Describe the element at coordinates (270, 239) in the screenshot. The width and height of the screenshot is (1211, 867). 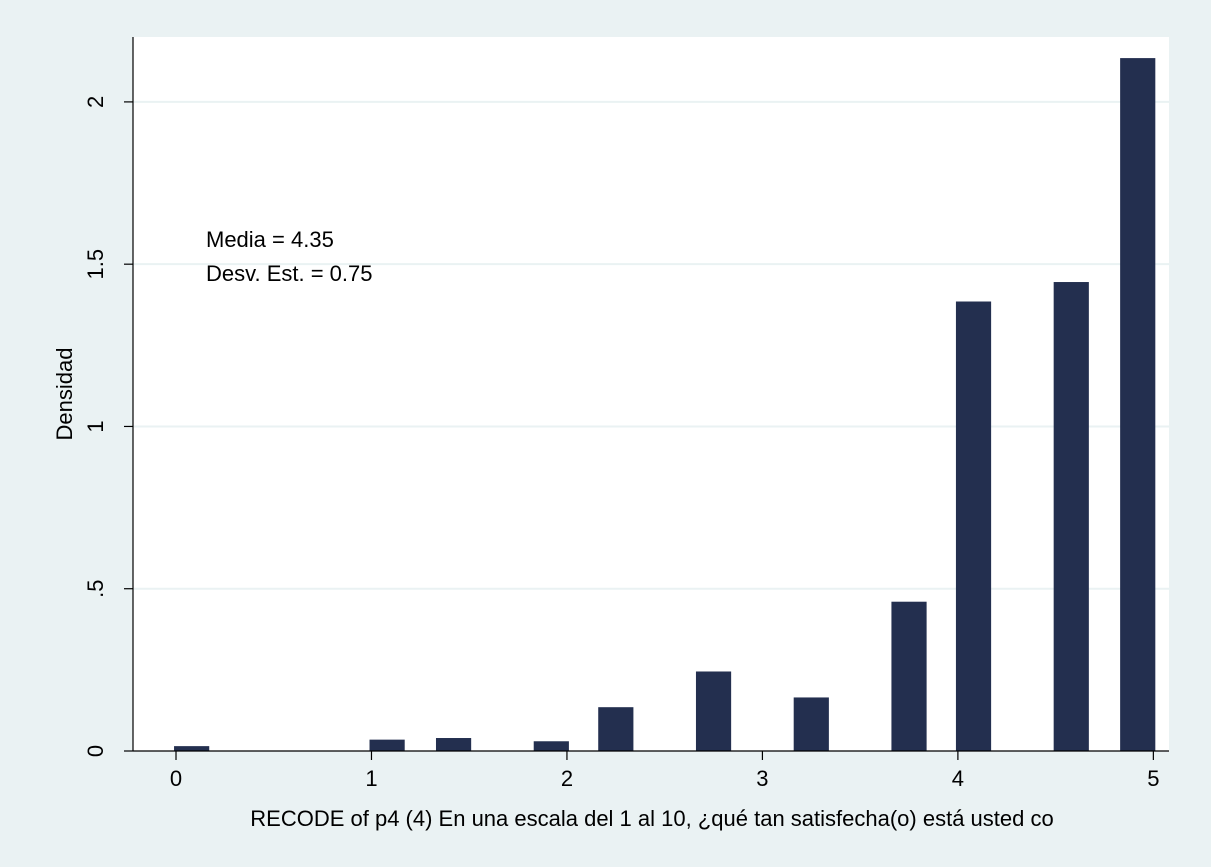
I see `annotation-mean: Media = 4.35` at that location.